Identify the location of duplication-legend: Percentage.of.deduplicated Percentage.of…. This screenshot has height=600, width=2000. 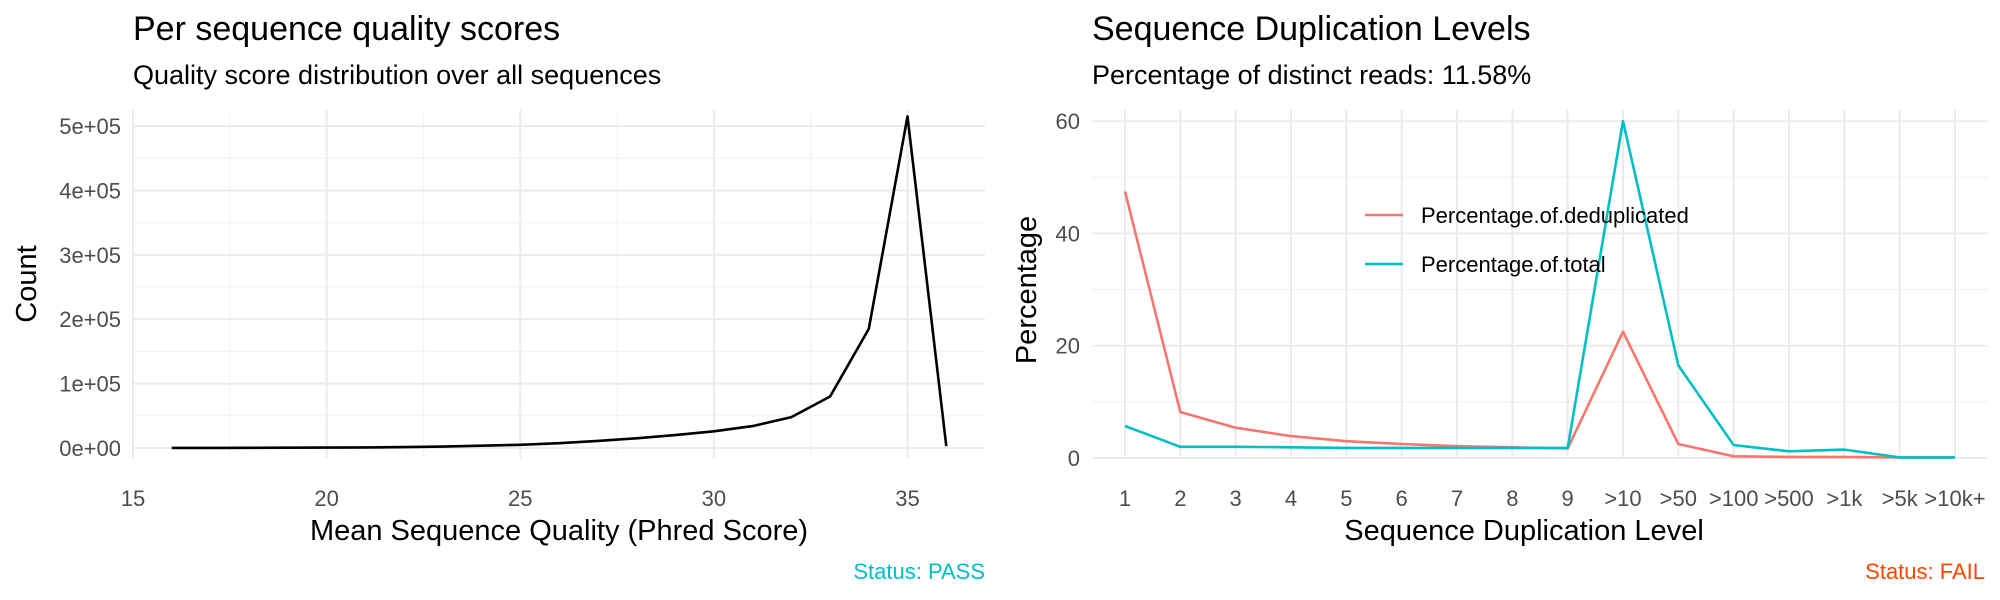
(1527, 240).